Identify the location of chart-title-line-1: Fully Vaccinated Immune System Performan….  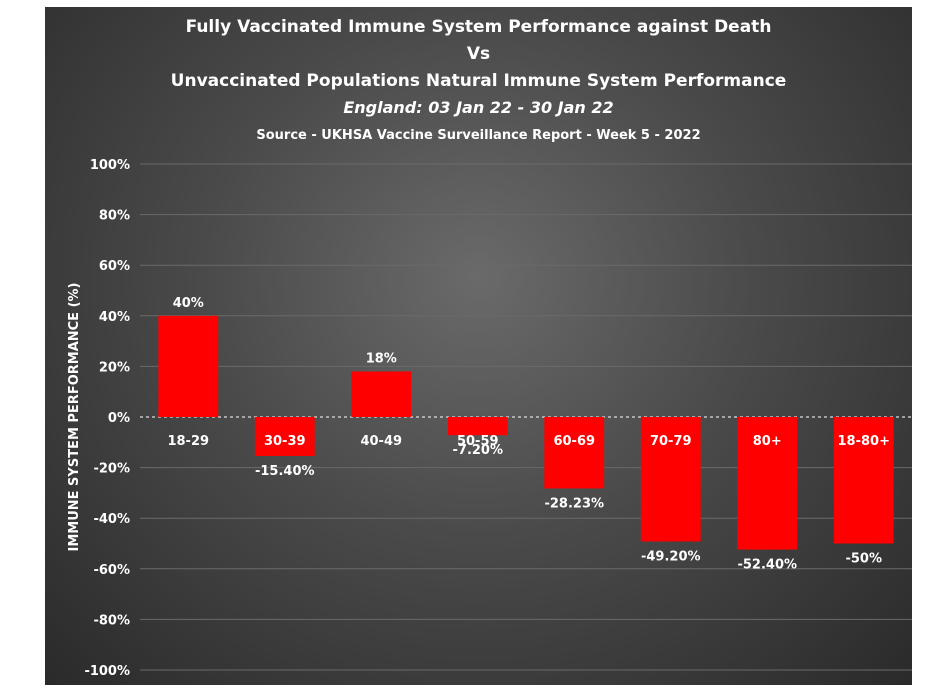
(478, 27).